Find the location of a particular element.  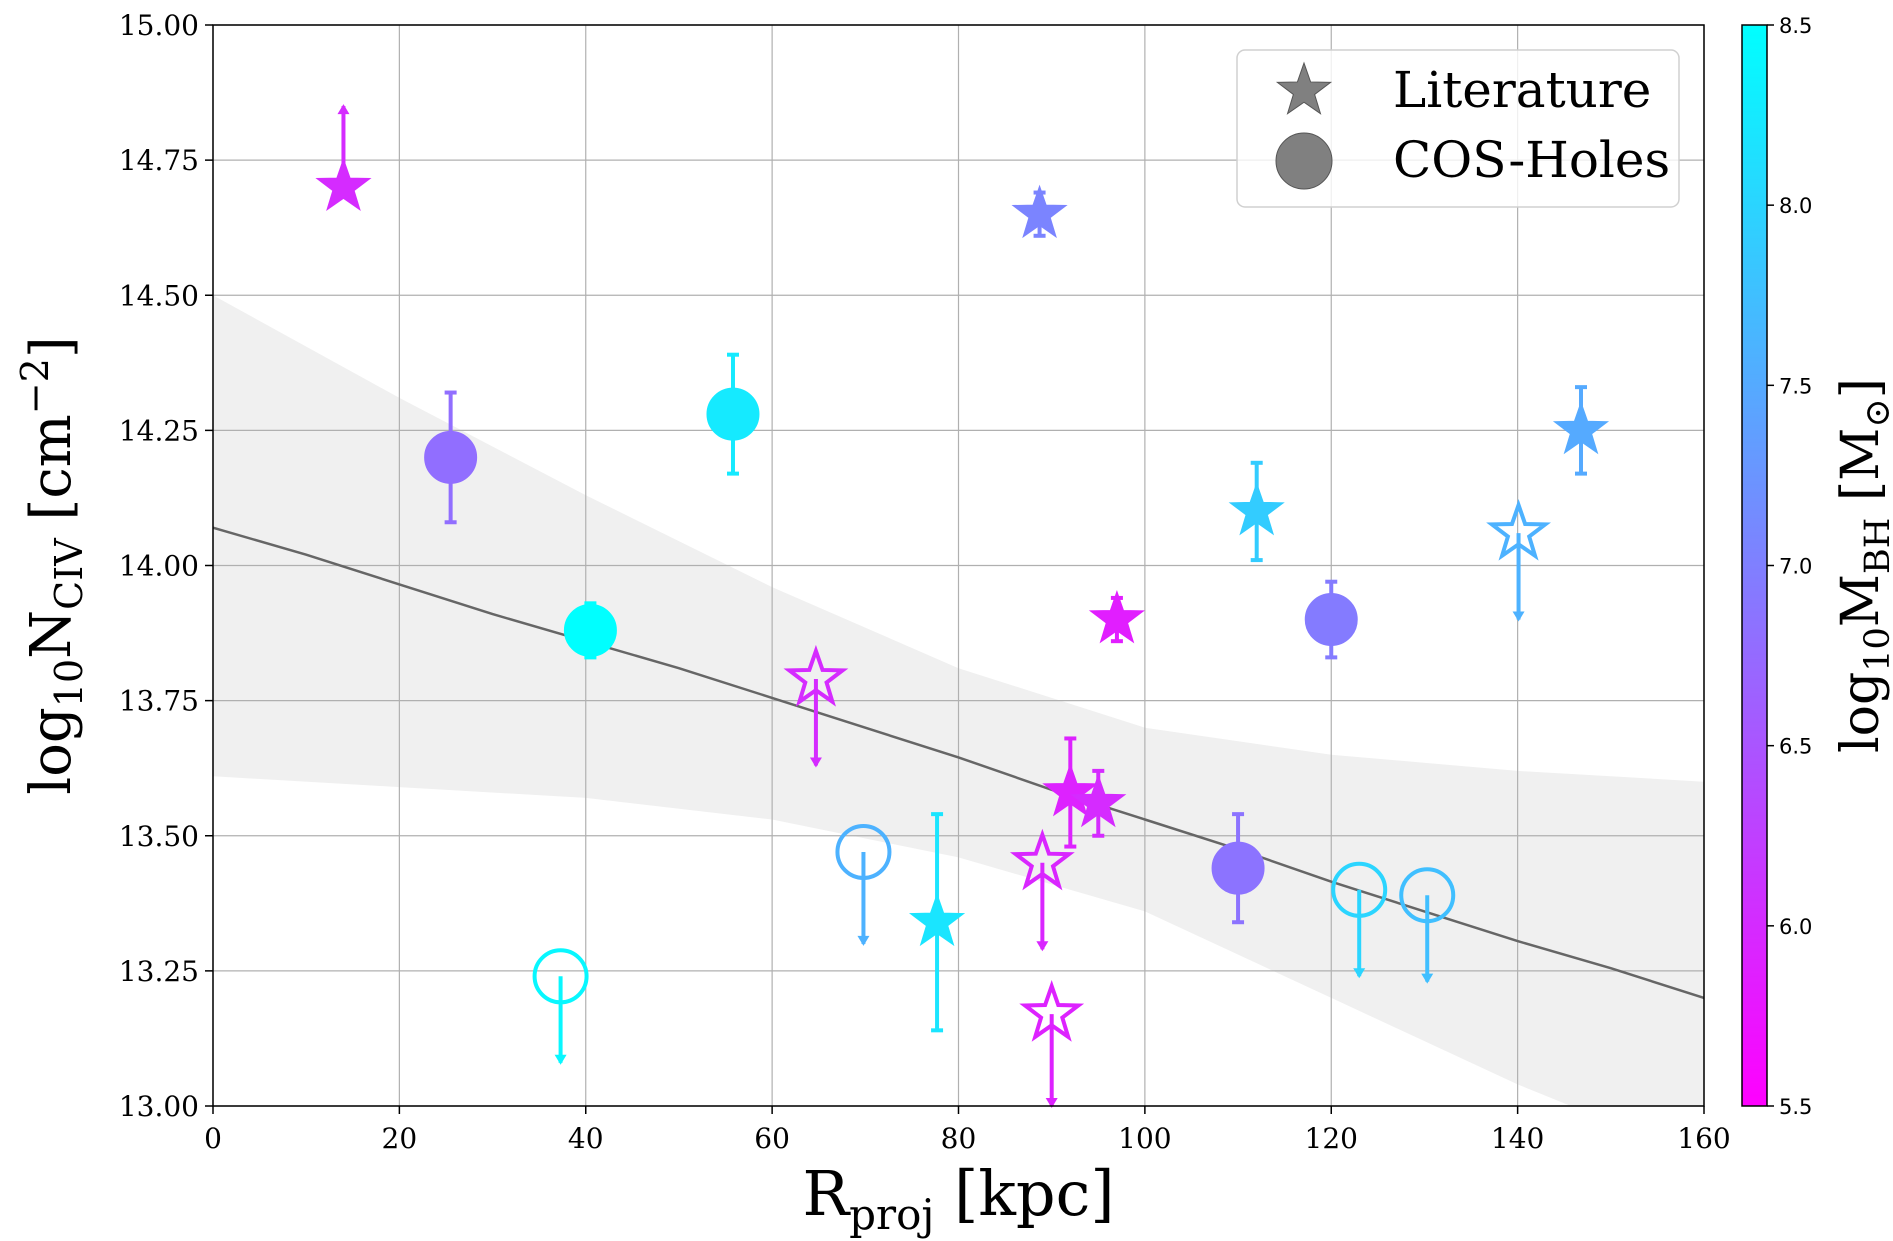

y-title-mid: N is located at coordinates (51, 634).